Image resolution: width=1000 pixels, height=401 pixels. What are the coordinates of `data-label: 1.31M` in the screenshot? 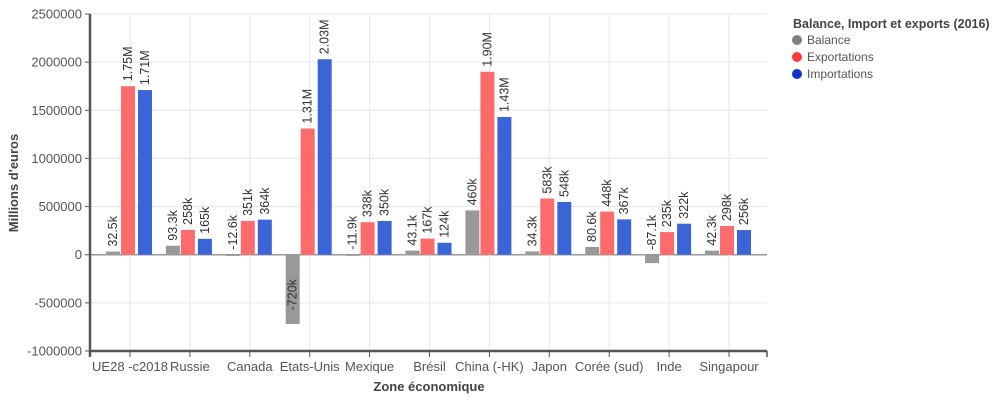 It's located at (308, 106).